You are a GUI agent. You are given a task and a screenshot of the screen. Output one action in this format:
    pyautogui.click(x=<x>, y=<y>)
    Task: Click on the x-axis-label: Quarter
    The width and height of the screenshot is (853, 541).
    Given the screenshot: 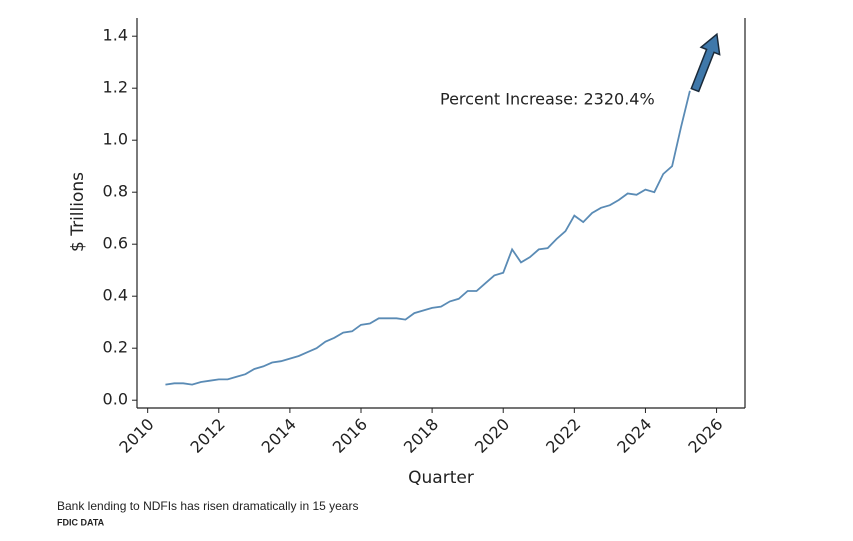 What is the action you would take?
    pyautogui.click(x=441, y=478)
    